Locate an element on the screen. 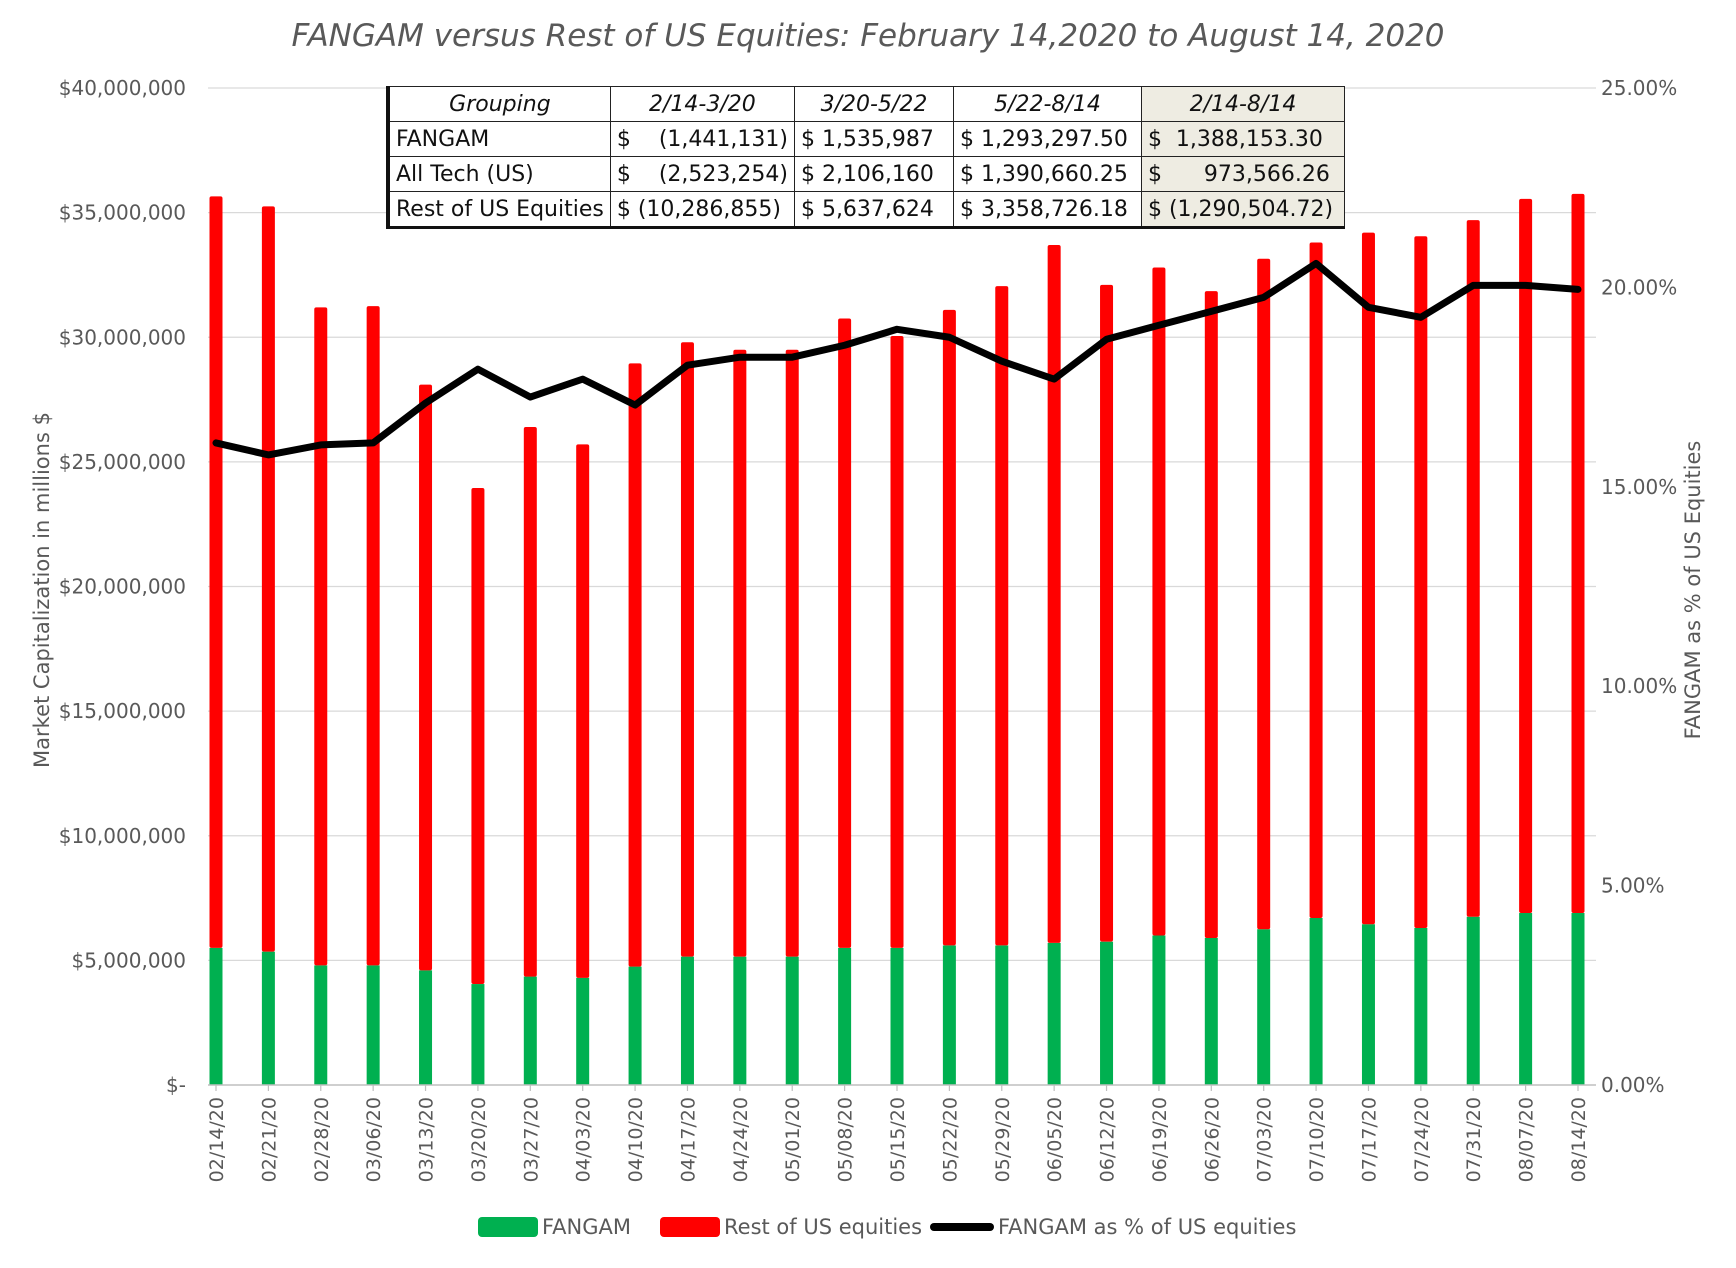 This screenshot has width=1736, height=1268. cell-value: $ 1,535,987 is located at coordinates (873, 139).